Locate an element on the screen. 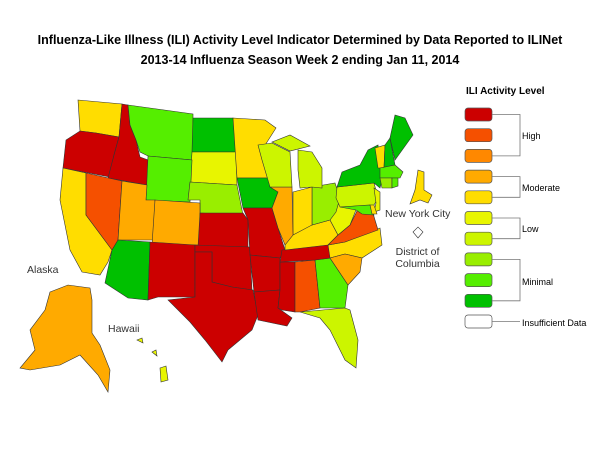  legend-swatch-insufficient is located at coordinates (478, 321).